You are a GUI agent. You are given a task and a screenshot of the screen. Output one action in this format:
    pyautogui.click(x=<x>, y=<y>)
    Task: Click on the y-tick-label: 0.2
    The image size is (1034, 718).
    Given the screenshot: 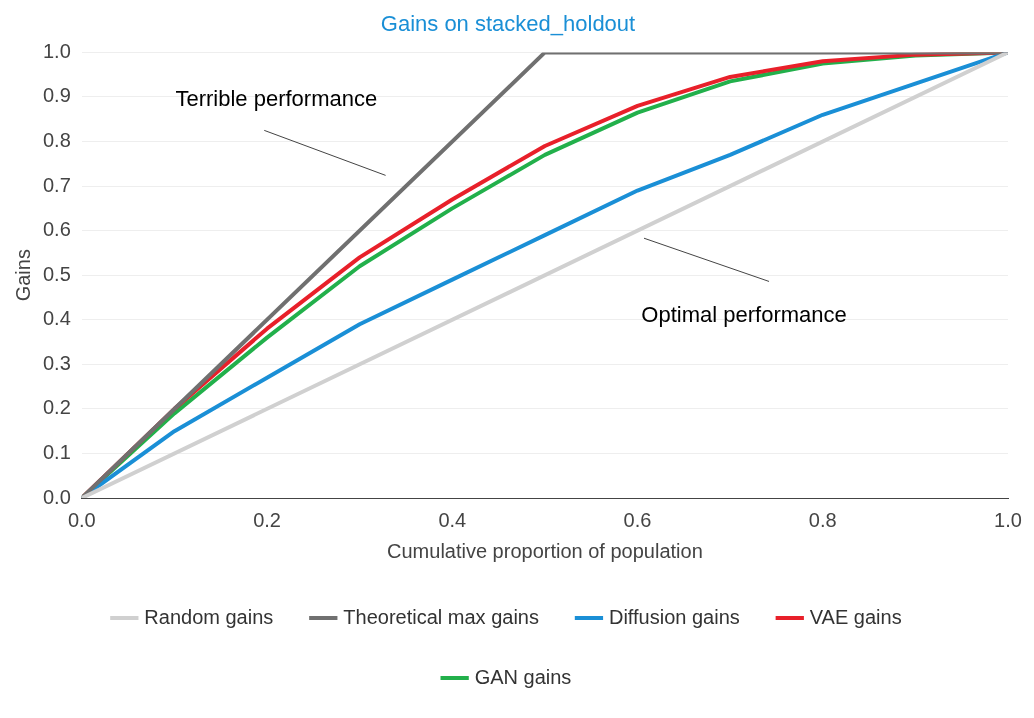 What is the action you would take?
    pyautogui.click(x=56, y=407)
    